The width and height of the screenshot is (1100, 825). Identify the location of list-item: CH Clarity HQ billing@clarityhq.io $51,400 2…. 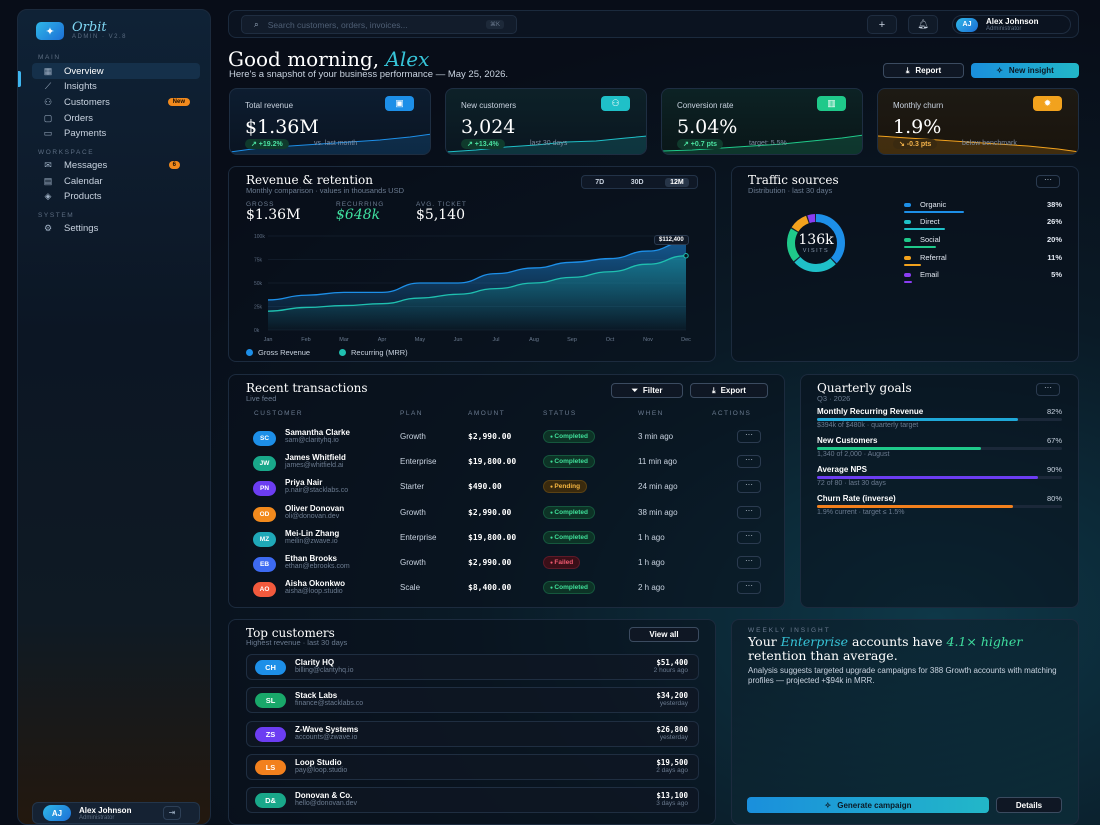
(472, 667).